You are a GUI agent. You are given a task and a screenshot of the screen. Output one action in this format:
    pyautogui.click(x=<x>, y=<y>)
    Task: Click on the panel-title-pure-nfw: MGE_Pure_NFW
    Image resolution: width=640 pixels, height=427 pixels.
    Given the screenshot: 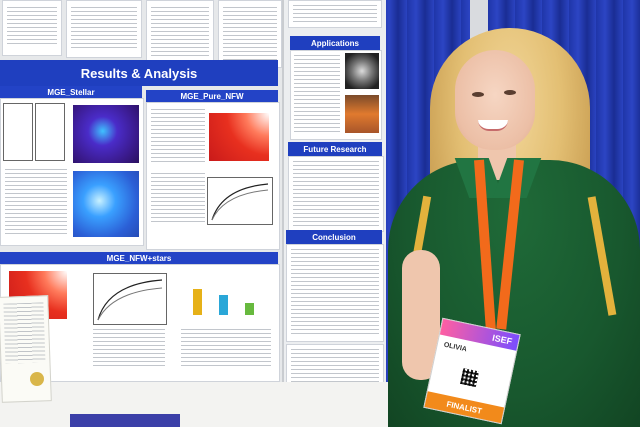 What is the action you would take?
    pyautogui.click(x=212, y=96)
    